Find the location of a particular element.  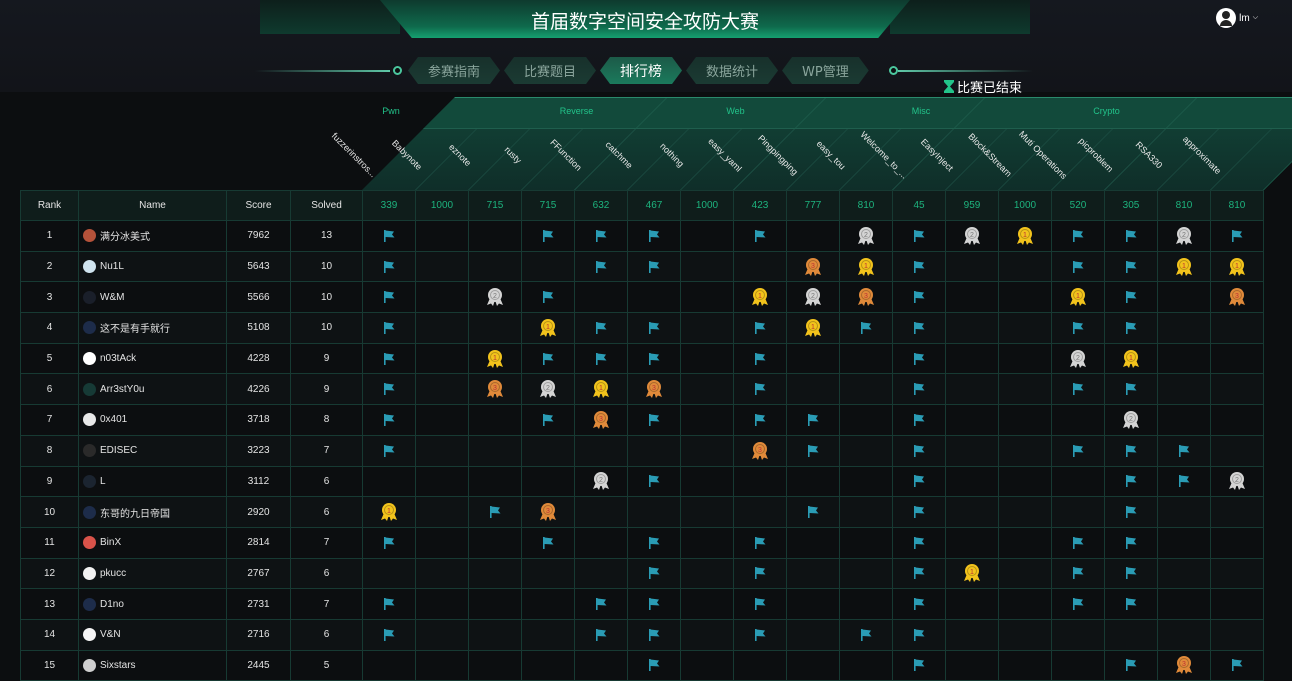

silver-medal-icon: 2 is located at coordinates (548, 389).